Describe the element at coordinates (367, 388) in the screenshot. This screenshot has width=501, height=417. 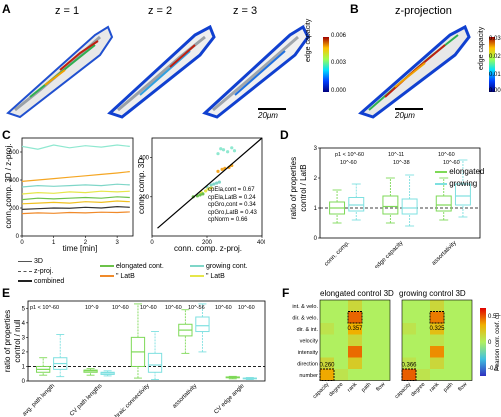
I see `f-left-col-label: path` at that location.